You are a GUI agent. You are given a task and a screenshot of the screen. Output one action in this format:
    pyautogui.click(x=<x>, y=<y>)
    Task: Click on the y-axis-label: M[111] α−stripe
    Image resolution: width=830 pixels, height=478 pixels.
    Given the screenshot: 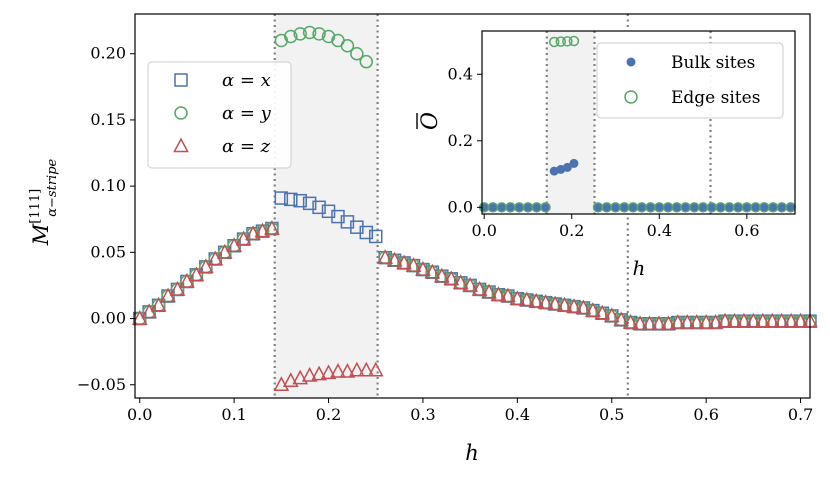 What is the action you would take?
    pyautogui.click(x=44, y=202)
    